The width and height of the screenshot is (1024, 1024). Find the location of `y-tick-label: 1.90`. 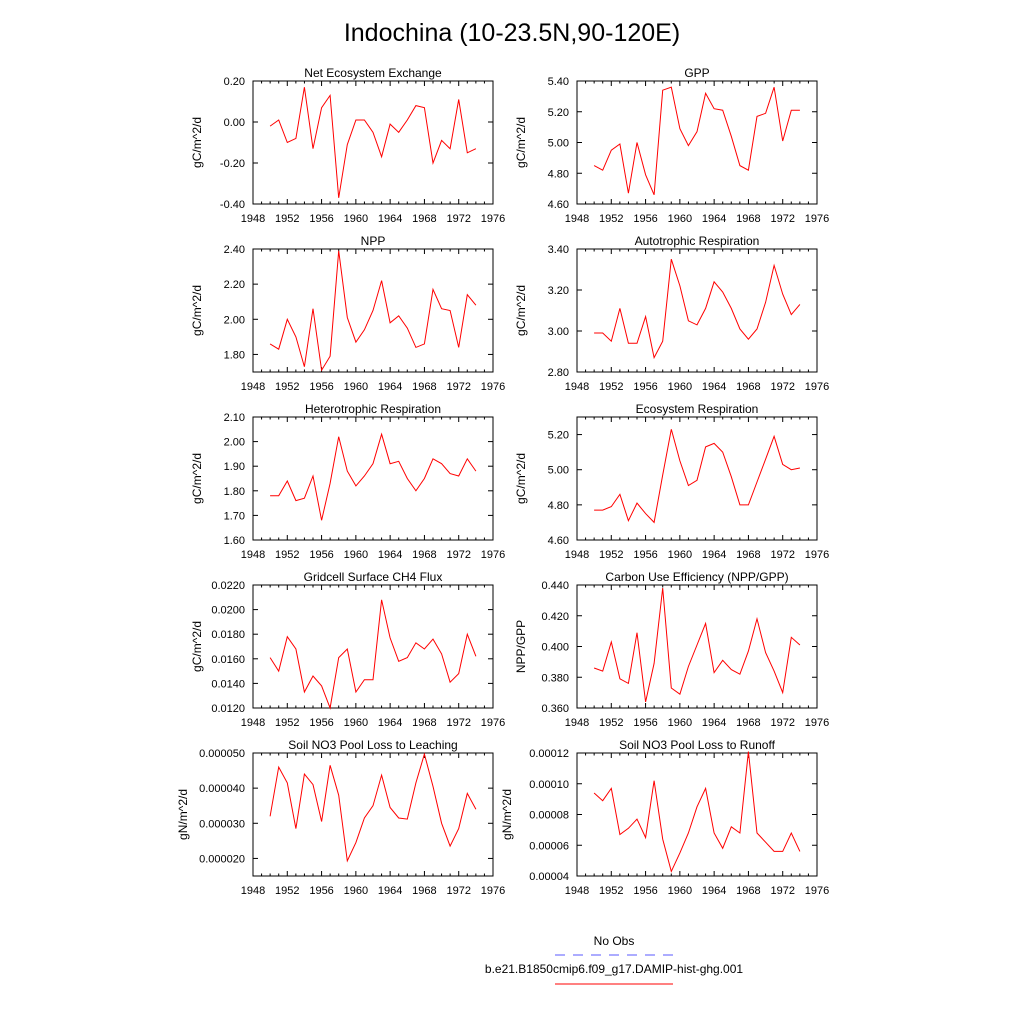

y-tick-label: 1.90 is located at coordinates (234, 467).